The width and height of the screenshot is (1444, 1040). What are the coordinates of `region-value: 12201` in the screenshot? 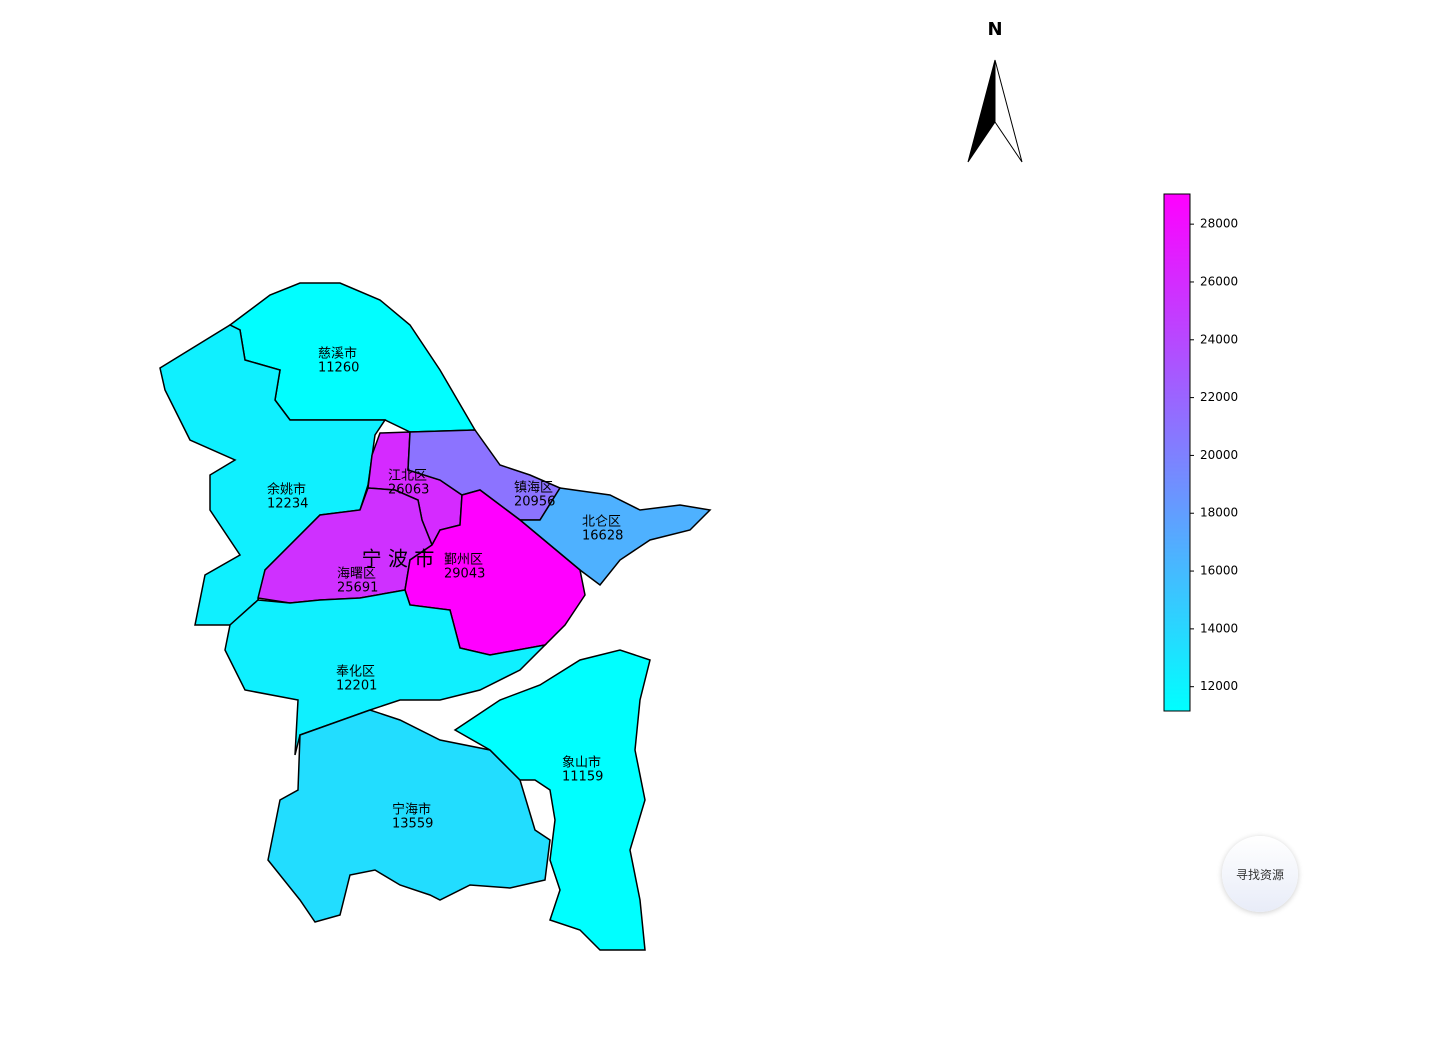 It's located at (356, 686).